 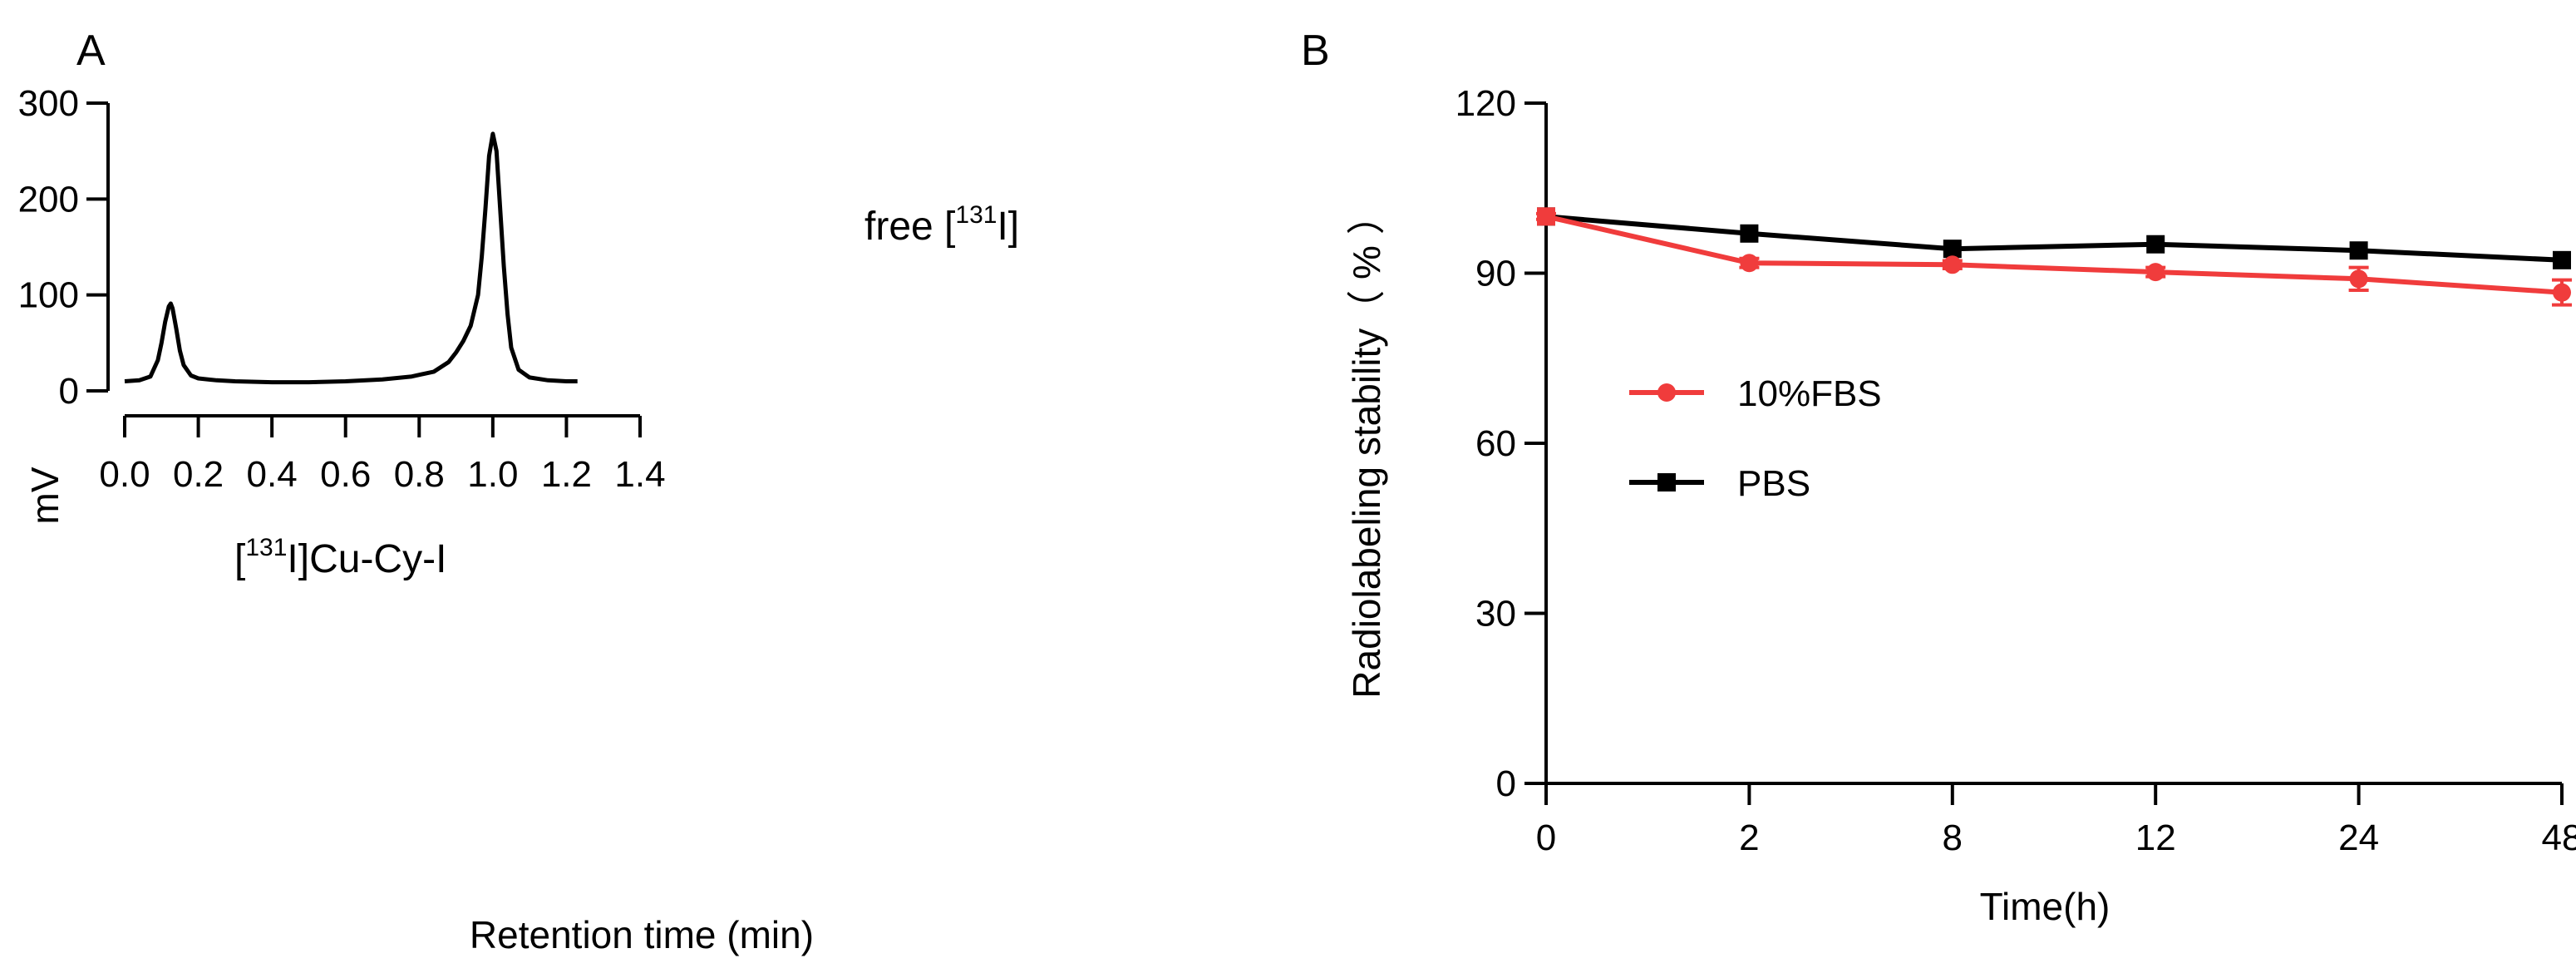 I want to click on annotation-free-iodine: free [131I], so click(x=941, y=225).